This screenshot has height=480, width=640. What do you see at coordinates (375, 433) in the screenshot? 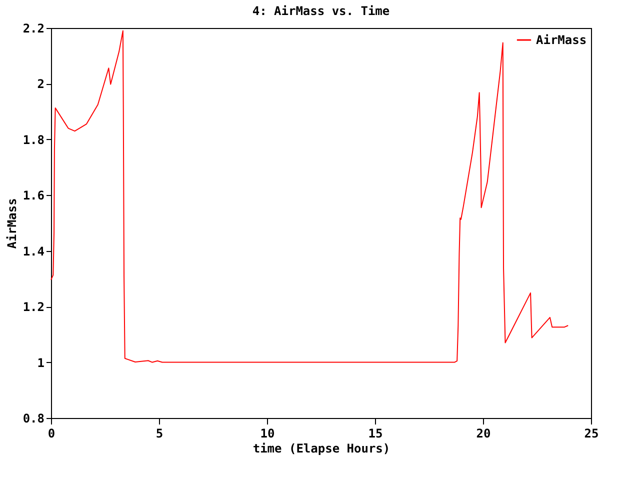
I see `x-tick-label: 15` at bounding box center [375, 433].